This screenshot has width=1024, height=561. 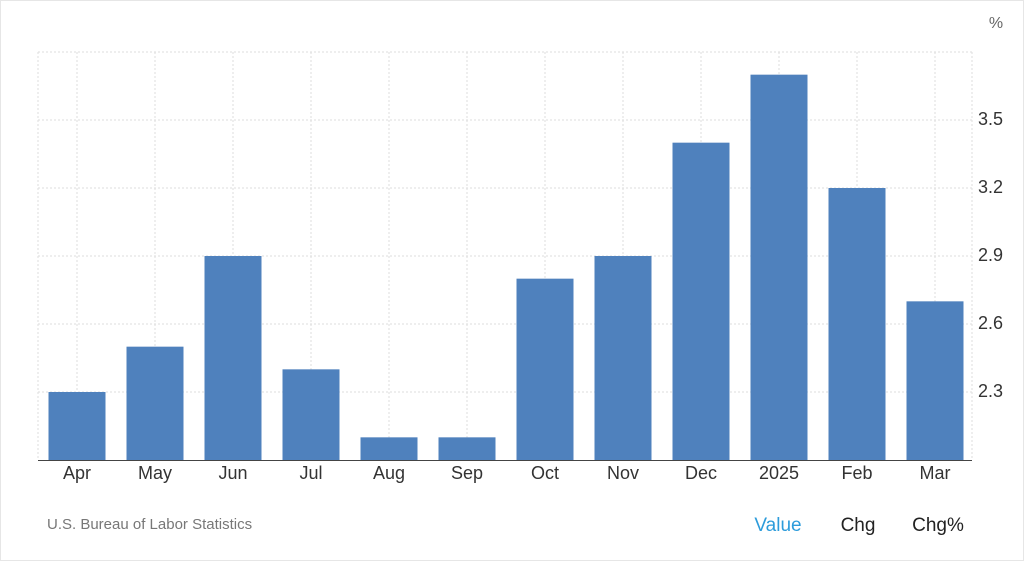 I want to click on y-tick-label: 2.6, so click(x=990, y=323).